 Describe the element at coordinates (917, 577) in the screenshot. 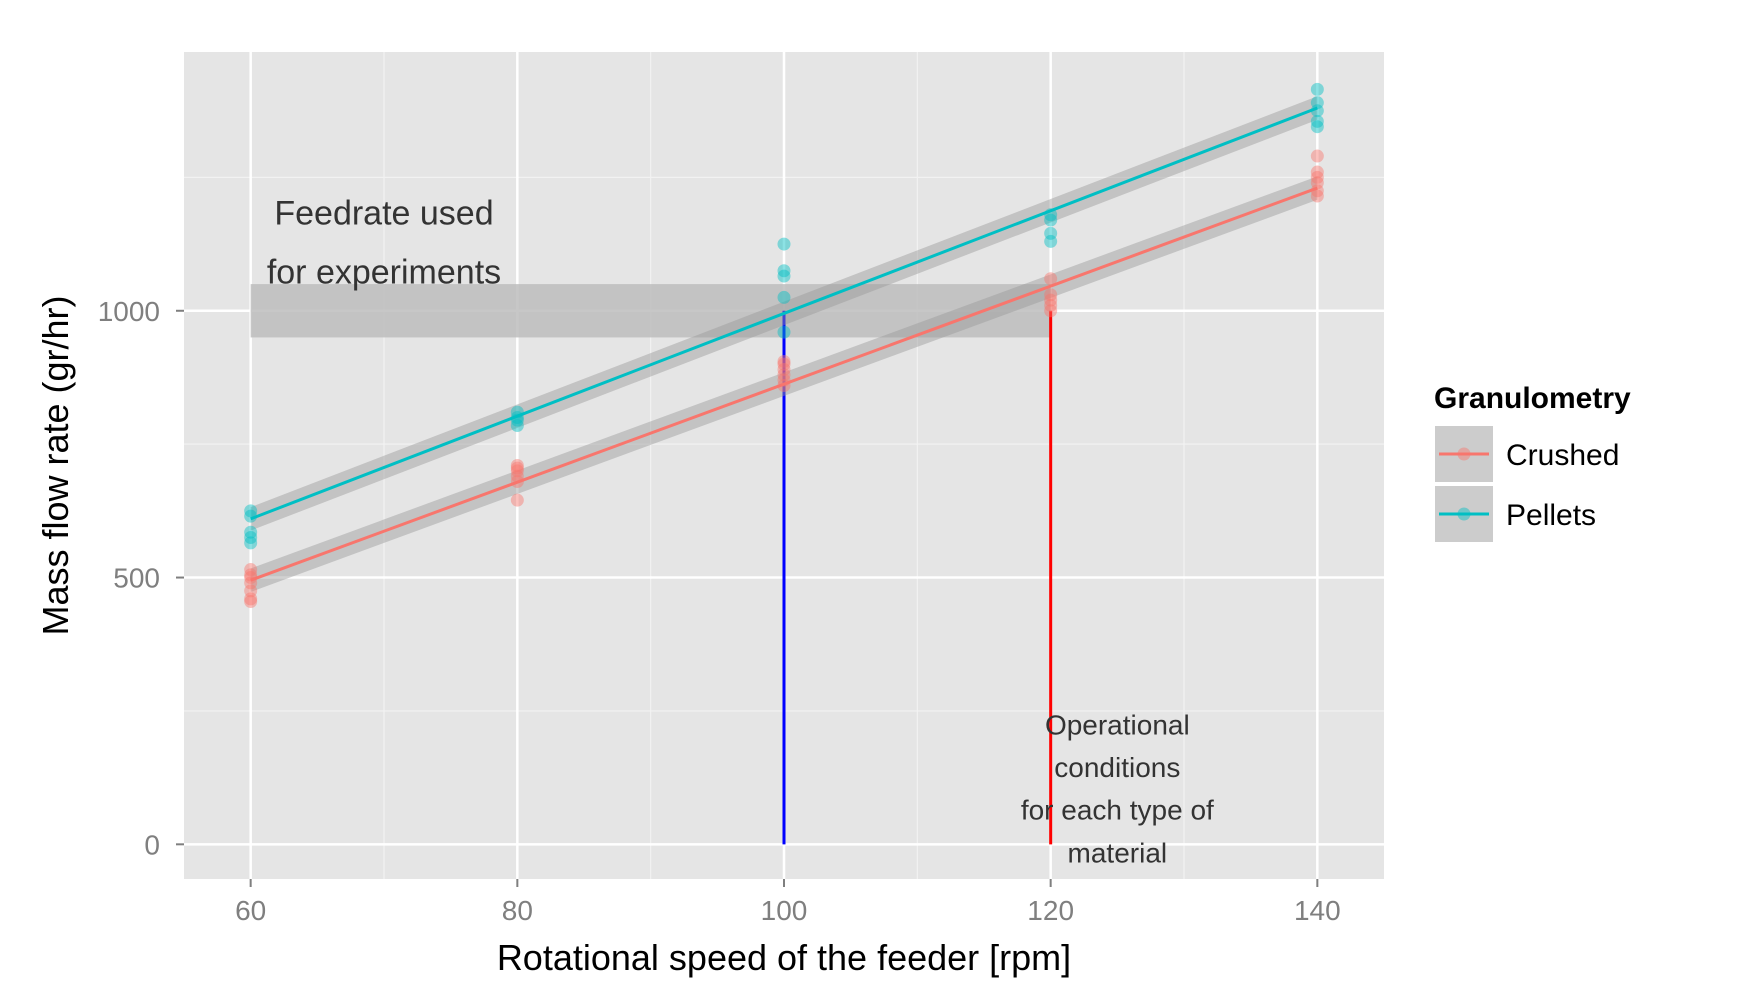

I see `operating-lines` at that location.